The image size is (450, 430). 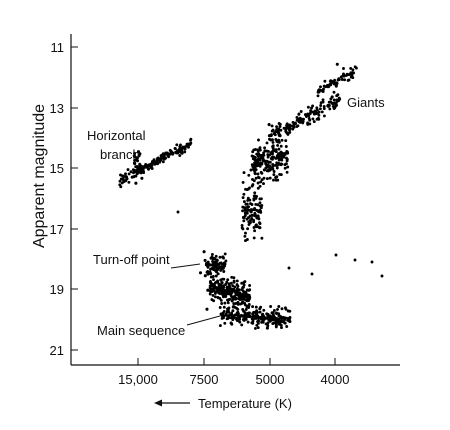 I want to click on x-tick-label: 15,000, so click(x=138, y=379).